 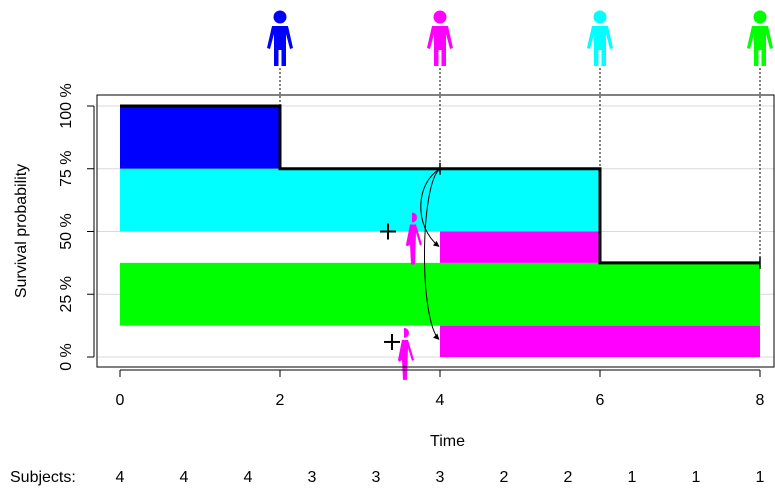 What do you see at coordinates (248, 477) in the screenshot?
I see `subjects-count-2: 4` at bounding box center [248, 477].